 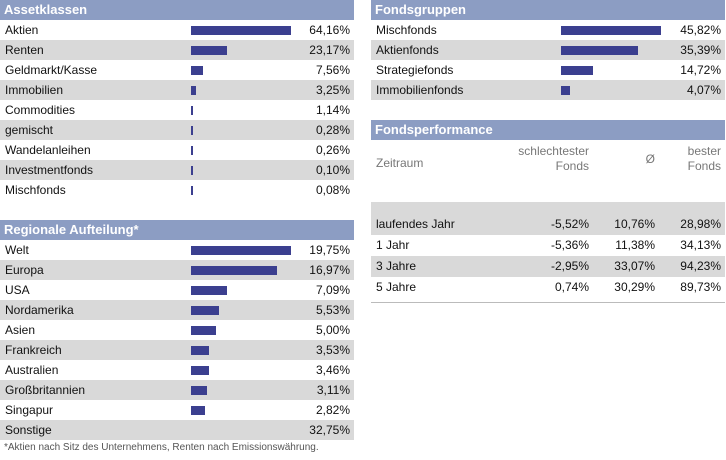 What do you see at coordinates (177, 370) in the screenshot?
I see `list-item: Australien 3,46%` at bounding box center [177, 370].